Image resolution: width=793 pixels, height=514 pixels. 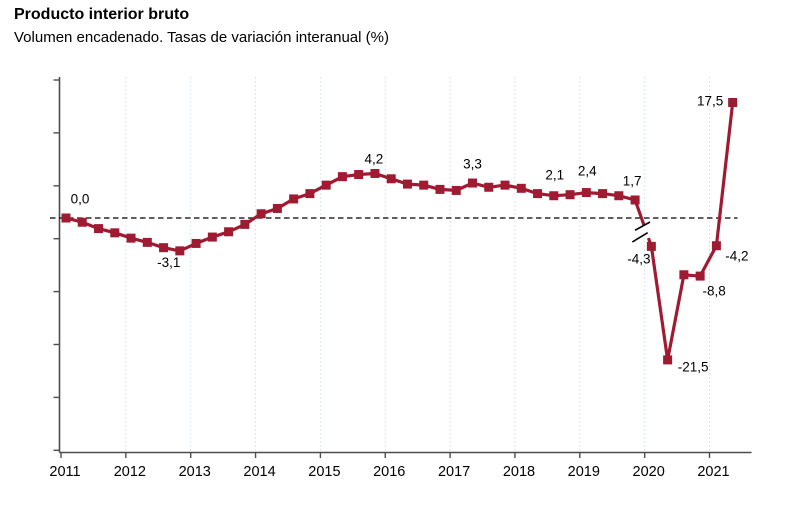 What do you see at coordinates (389, 472) in the screenshot?
I see `x-axis-label: 2016` at bounding box center [389, 472].